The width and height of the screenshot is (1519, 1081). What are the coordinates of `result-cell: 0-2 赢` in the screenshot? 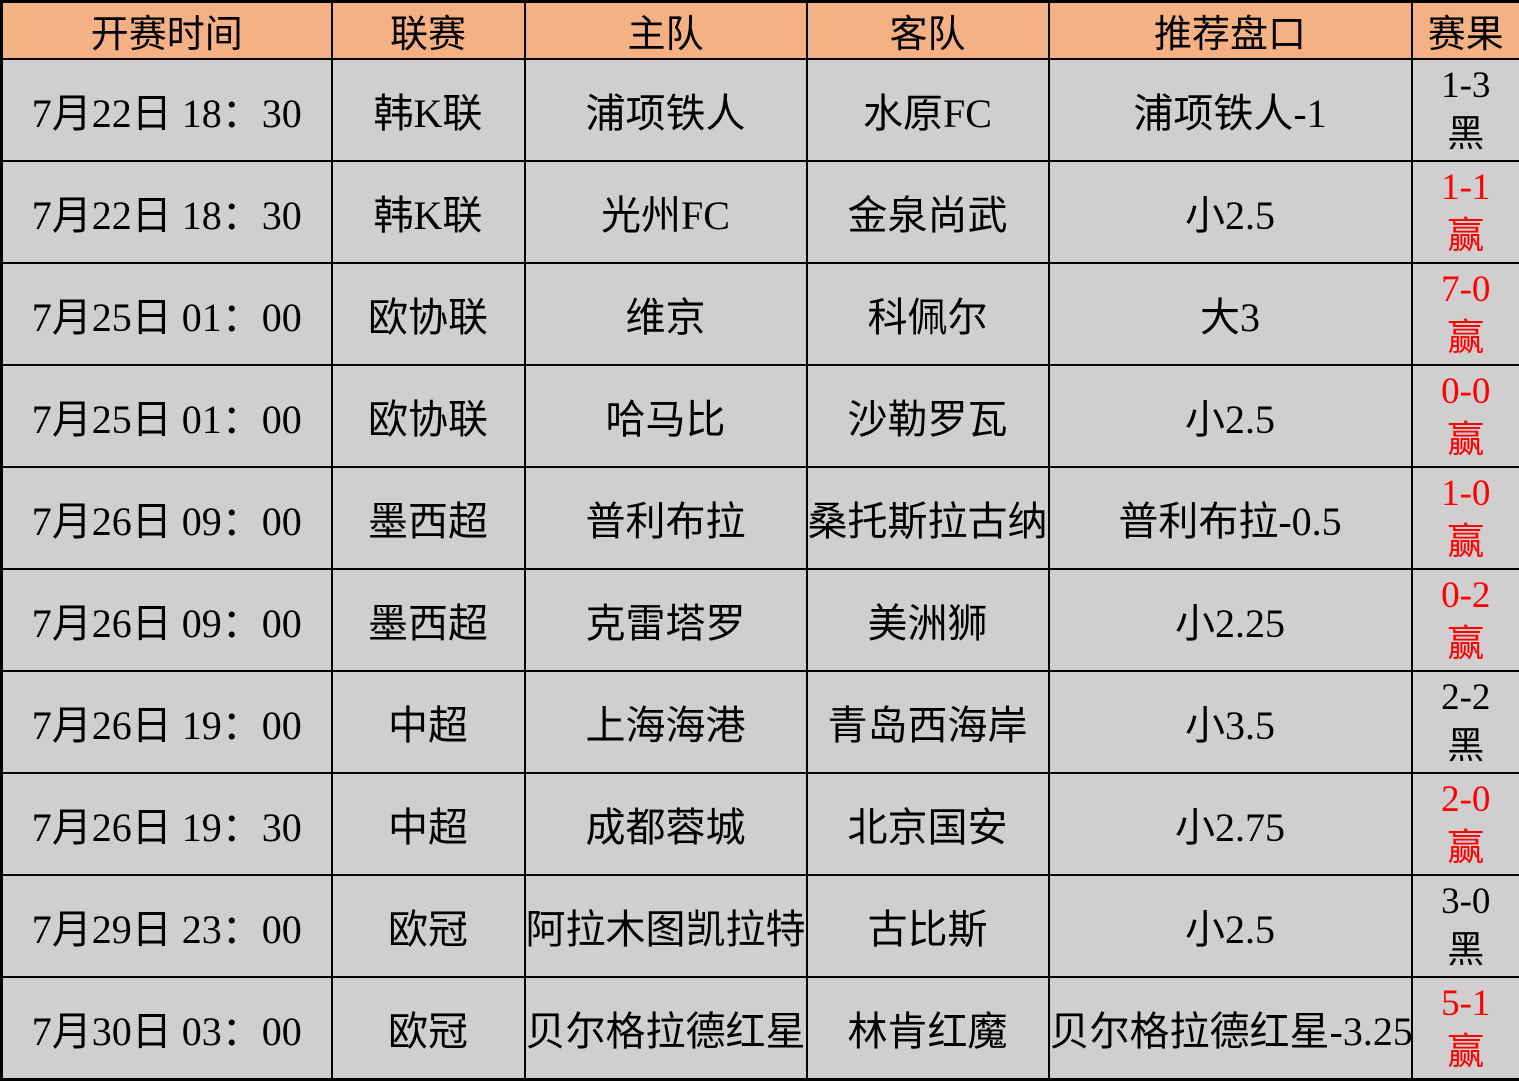 It's located at (1465, 620).